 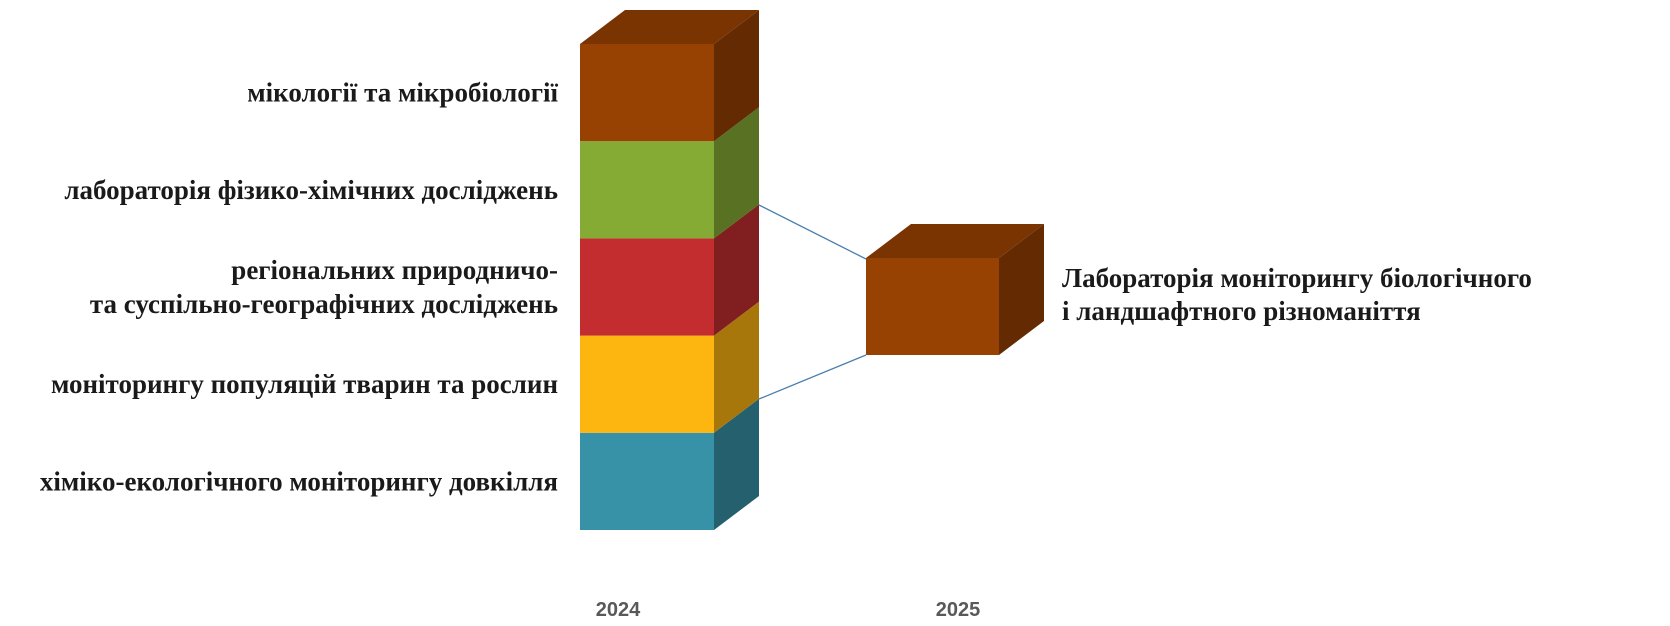 I want to click on segment-label-1: лабораторія фізико-хімічних досліджень, so click(x=311, y=190).